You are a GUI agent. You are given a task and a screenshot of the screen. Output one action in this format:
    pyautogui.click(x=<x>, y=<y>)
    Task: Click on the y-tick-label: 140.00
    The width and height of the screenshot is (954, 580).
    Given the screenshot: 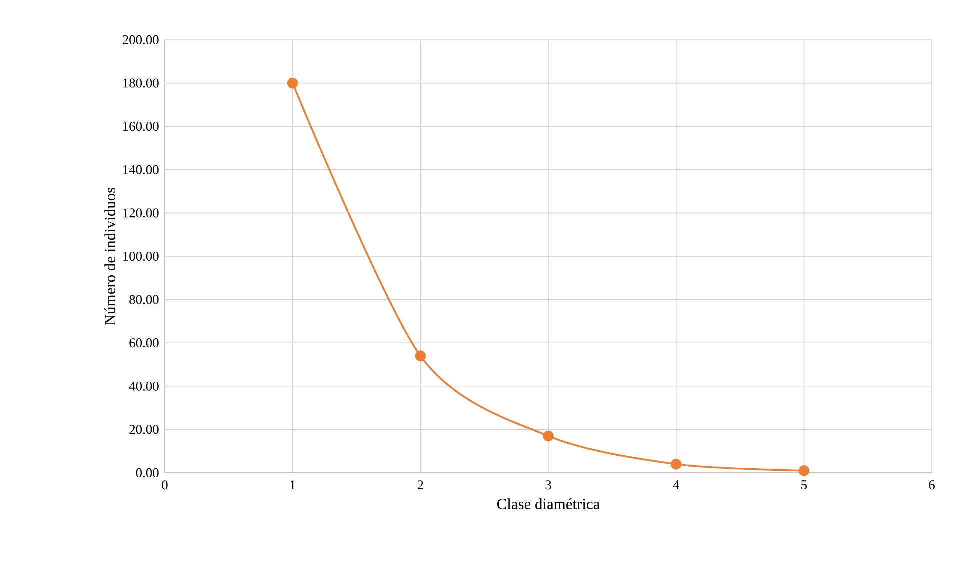 What is the action you would take?
    pyautogui.click(x=141, y=169)
    